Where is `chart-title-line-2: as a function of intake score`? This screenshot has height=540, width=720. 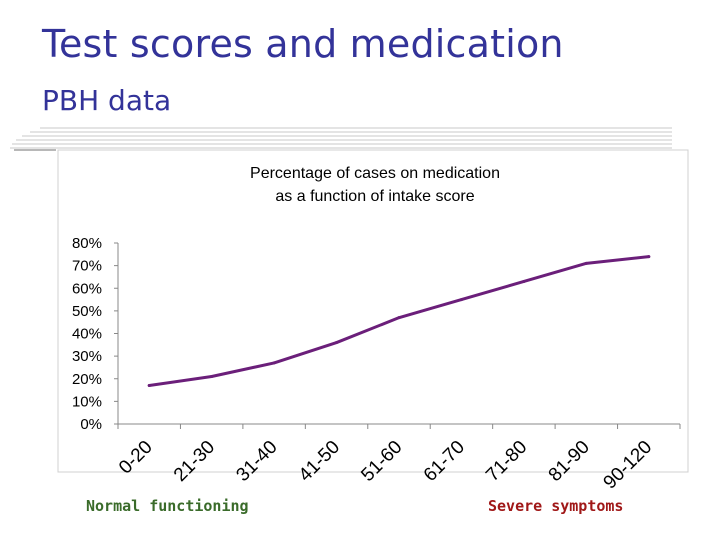 chart-title-line-2: as a function of intake score is located at coordinates (374, 196).